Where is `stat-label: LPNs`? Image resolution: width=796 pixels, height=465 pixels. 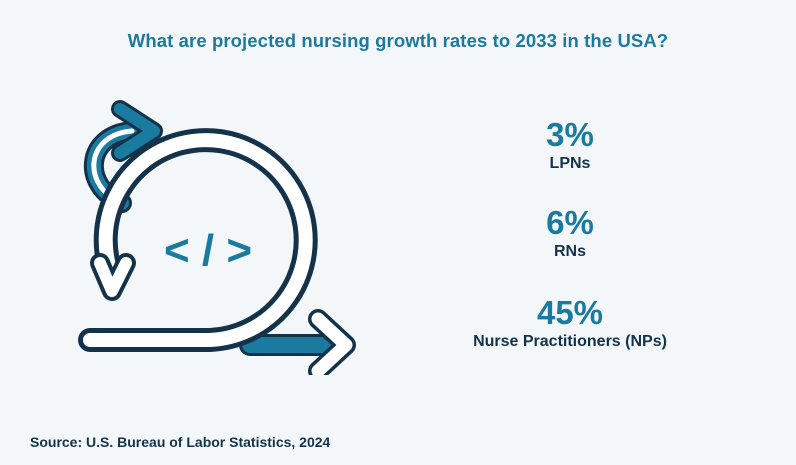 stat-label: LPNs is located at coordinates (570, 163).